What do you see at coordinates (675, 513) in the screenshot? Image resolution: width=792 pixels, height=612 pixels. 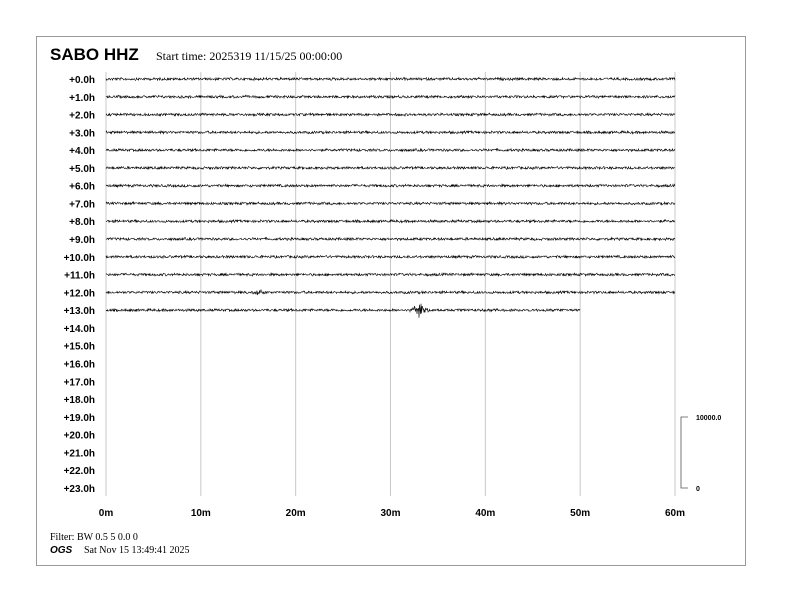 I see `x-tick-label: 60m` at bounding box center [675, 513].